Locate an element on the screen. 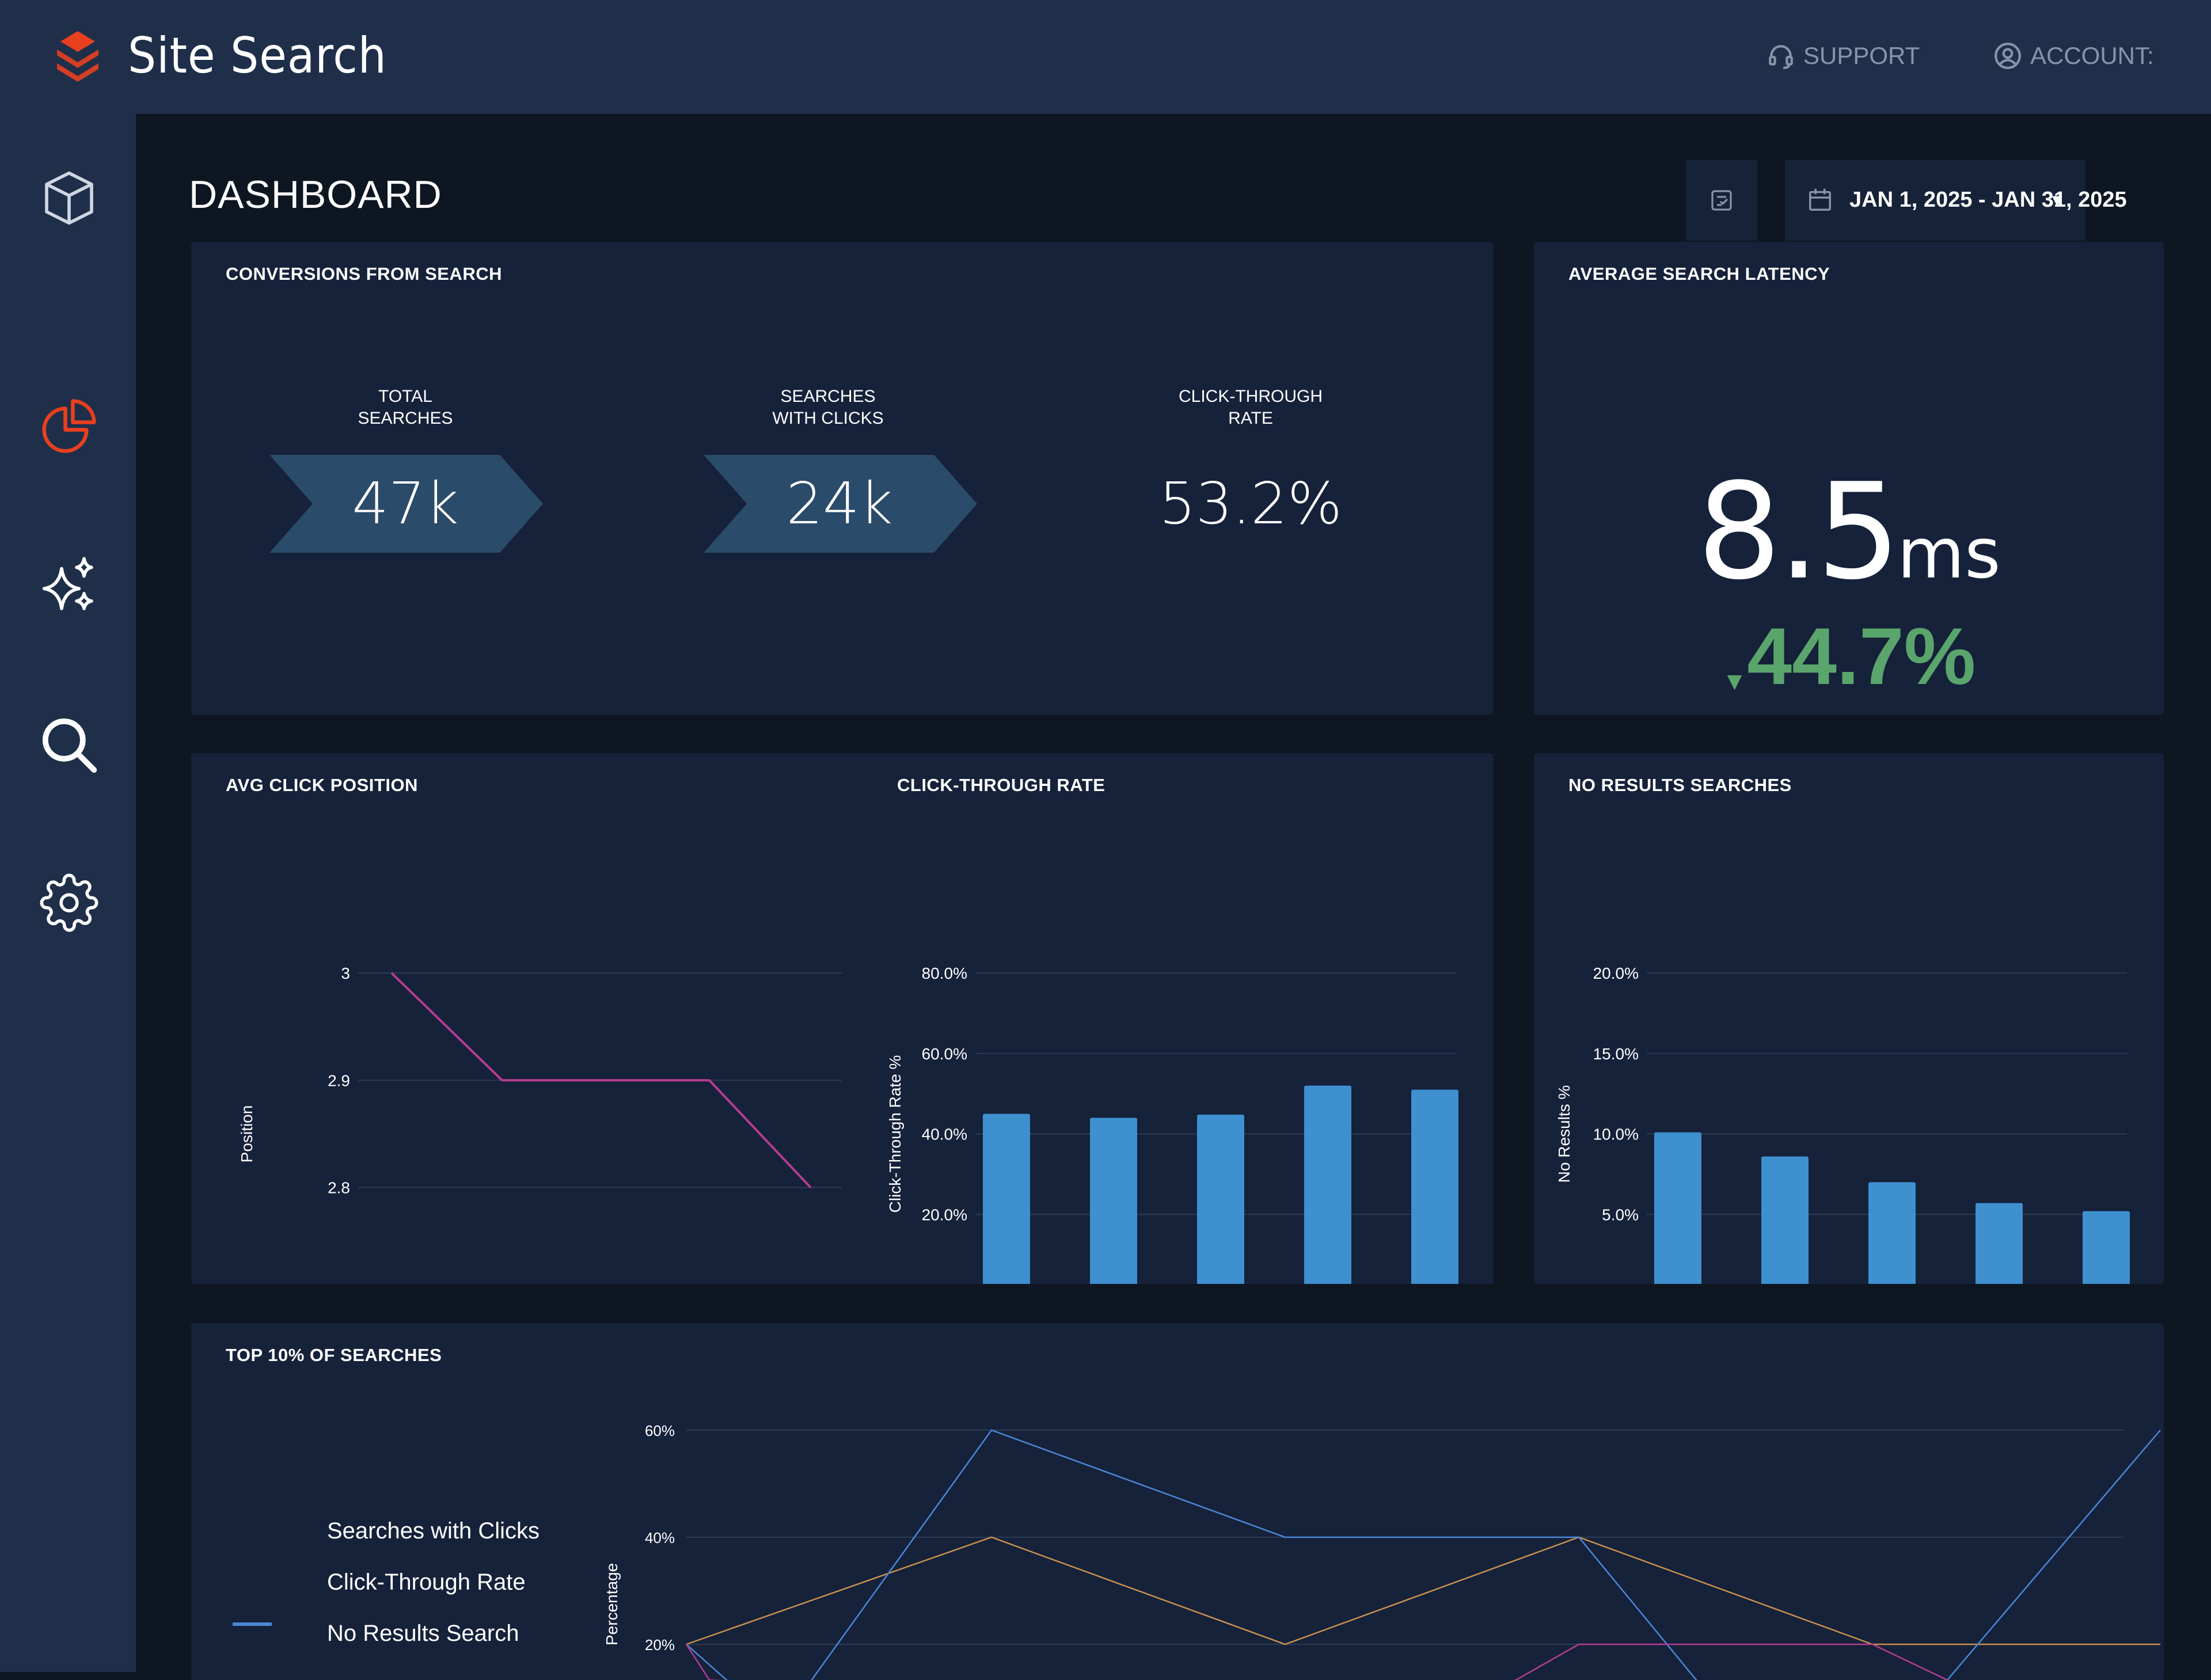  y-axis-title: No Results % is located at coordinates (1564, 1134).